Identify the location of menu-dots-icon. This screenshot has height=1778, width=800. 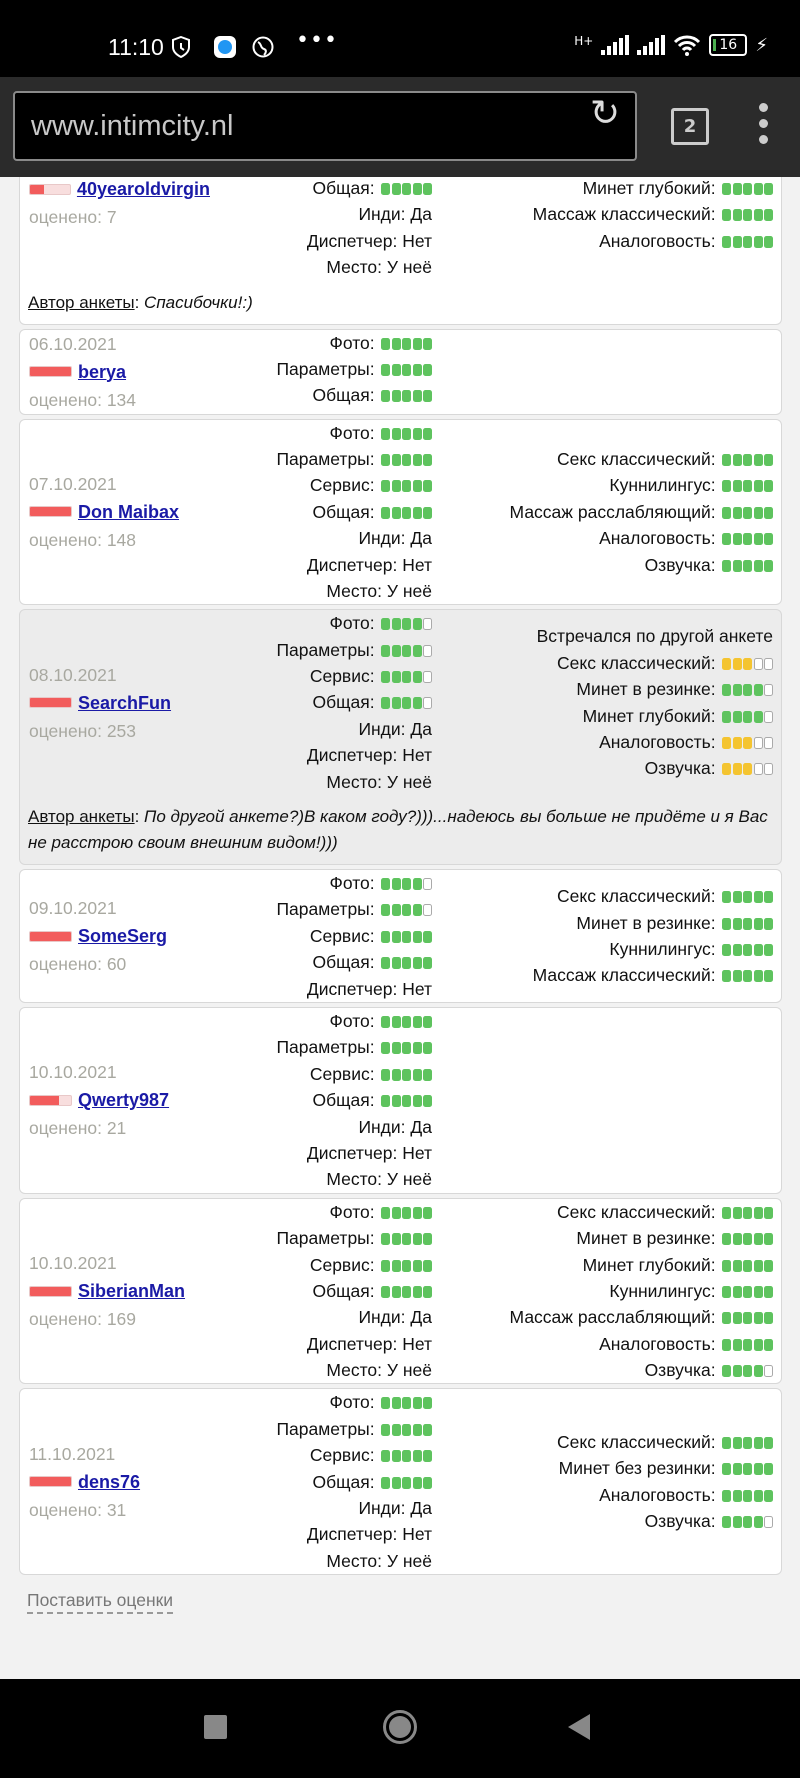
(763, 127).